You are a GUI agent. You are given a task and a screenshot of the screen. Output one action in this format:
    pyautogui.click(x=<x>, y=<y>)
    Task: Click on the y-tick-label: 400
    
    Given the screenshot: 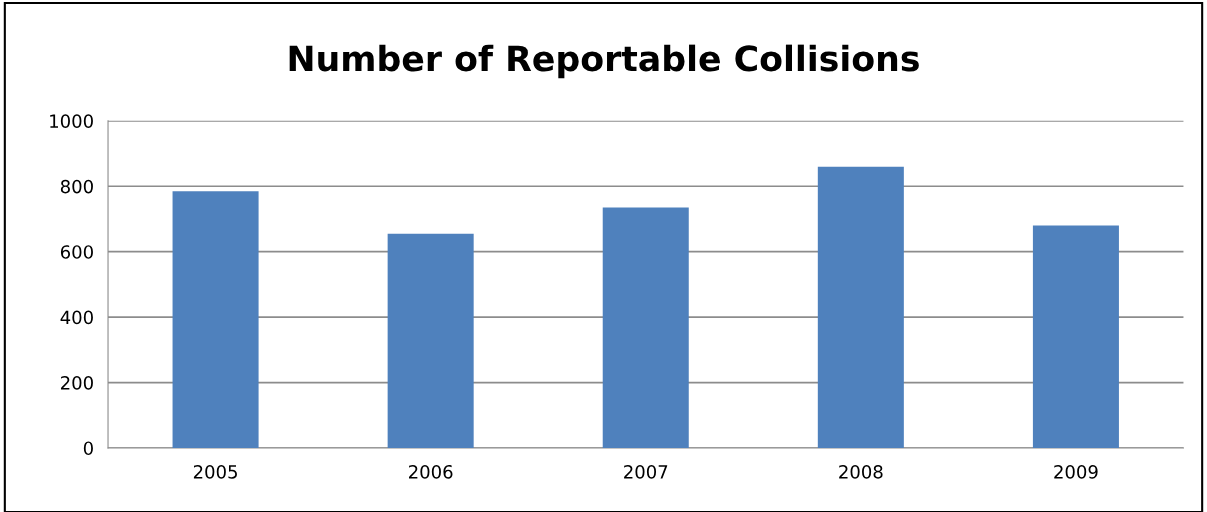 What is the action you would take?
    pyautogui.click(x=76, y=317)
    